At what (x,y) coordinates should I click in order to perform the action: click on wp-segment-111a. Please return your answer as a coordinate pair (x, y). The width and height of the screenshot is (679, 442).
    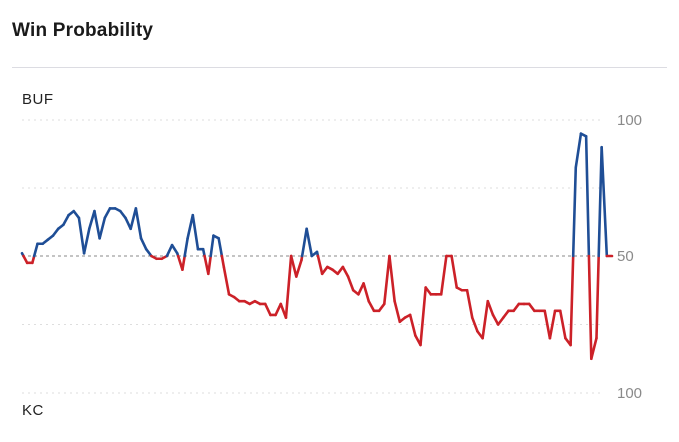
    Looking at the image, I should click on (597, 297).